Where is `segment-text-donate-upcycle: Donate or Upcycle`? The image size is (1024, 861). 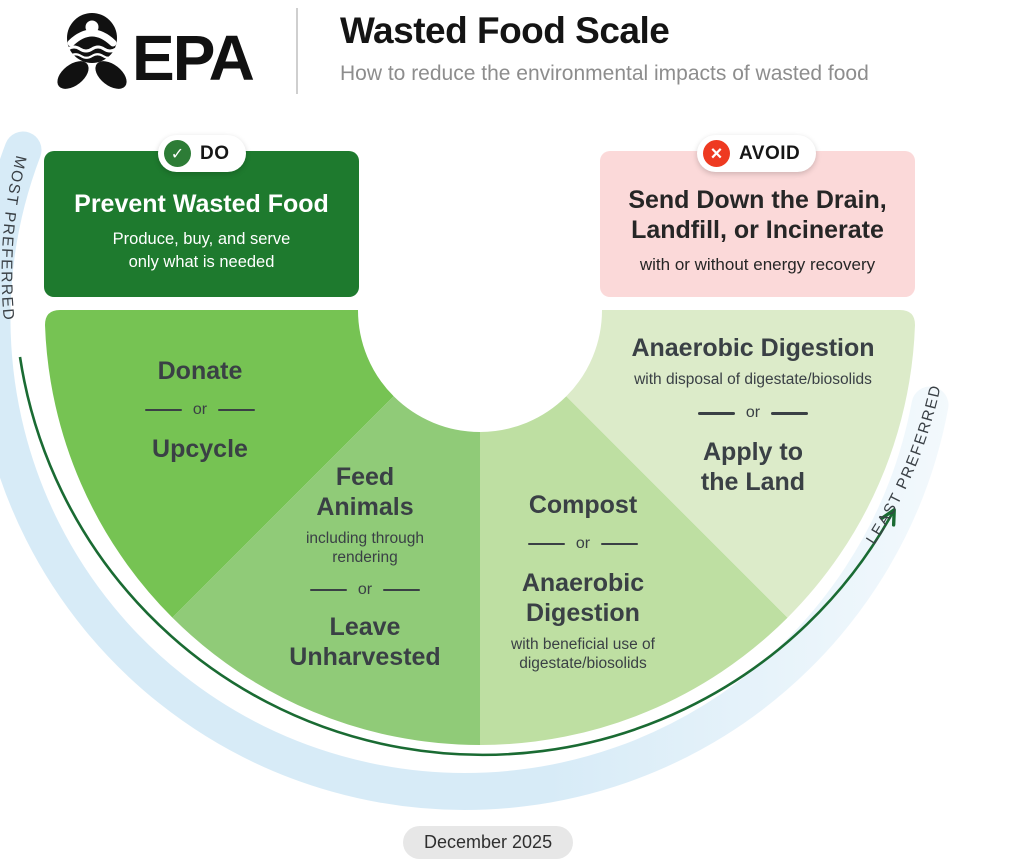
segment-text-donate-upcycle: Donate or Upcycle is located at coordinates (200, 410).